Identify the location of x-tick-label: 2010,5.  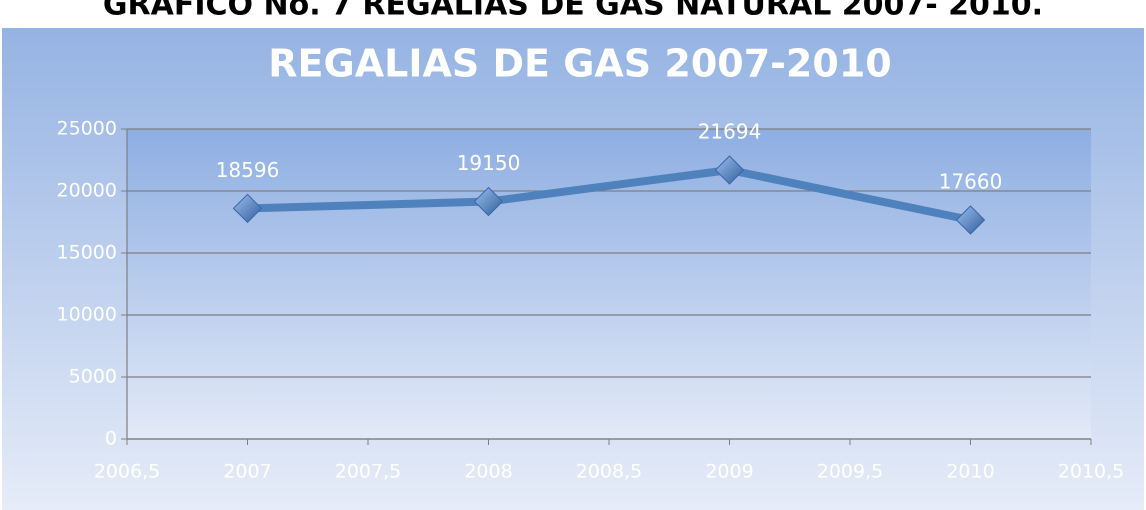
(1091, 472).